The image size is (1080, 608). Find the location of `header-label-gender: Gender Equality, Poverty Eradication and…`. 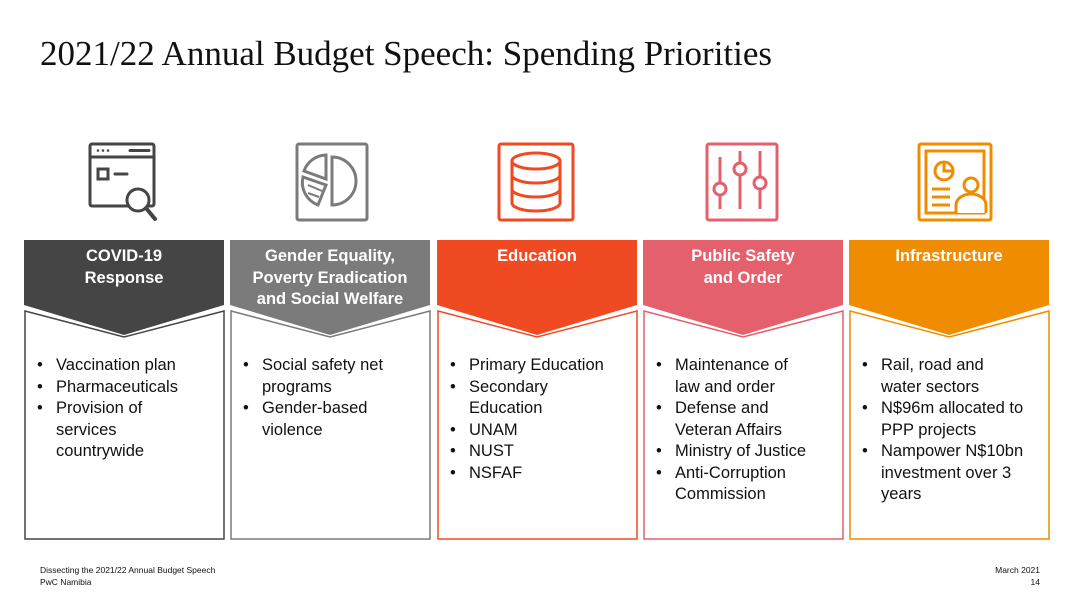

header-label-gender: Gender Equality, Poverty Eradication and… is located at coordinates (330, 277).